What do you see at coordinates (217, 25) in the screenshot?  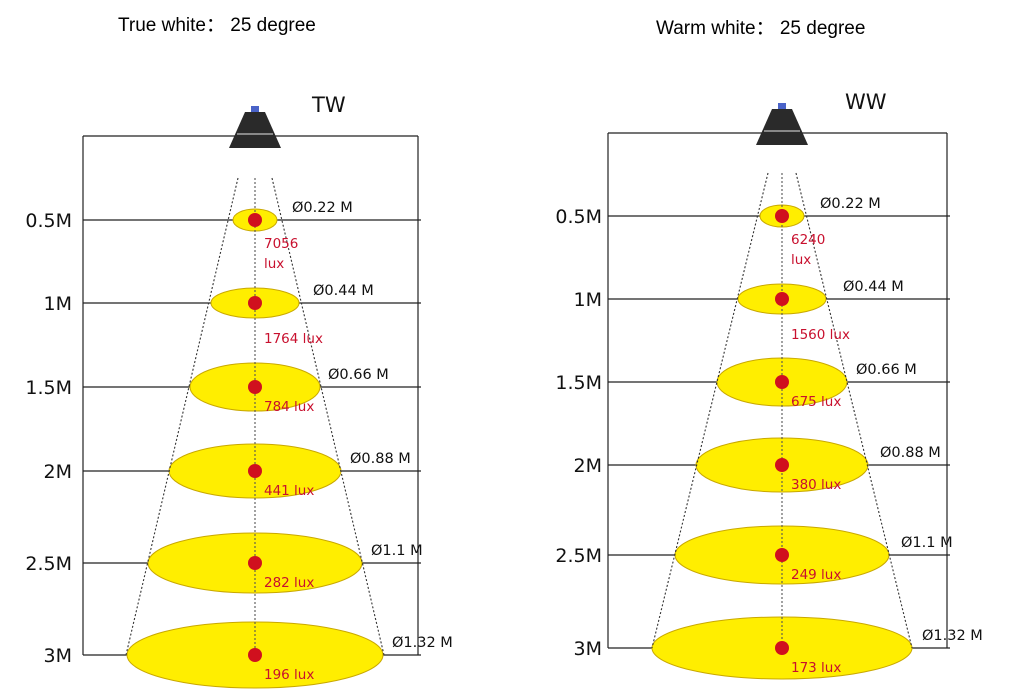 I see `panel-title-true-white: True white： 25 degree` at bounding box center [217, 25].